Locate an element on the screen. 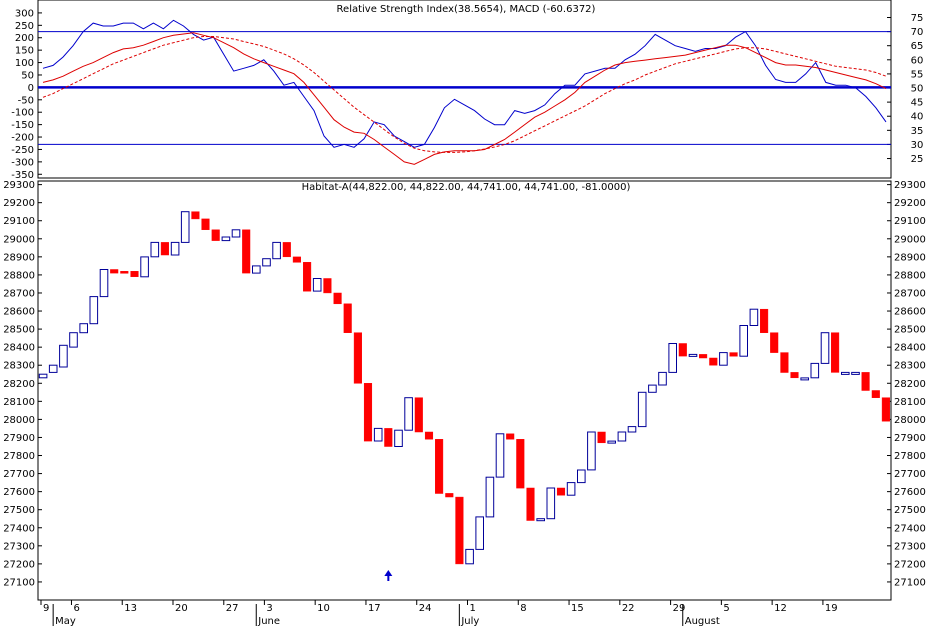 This screenshot has width=932, height=626. date-label: 10 is located at coordinates (323, 608).